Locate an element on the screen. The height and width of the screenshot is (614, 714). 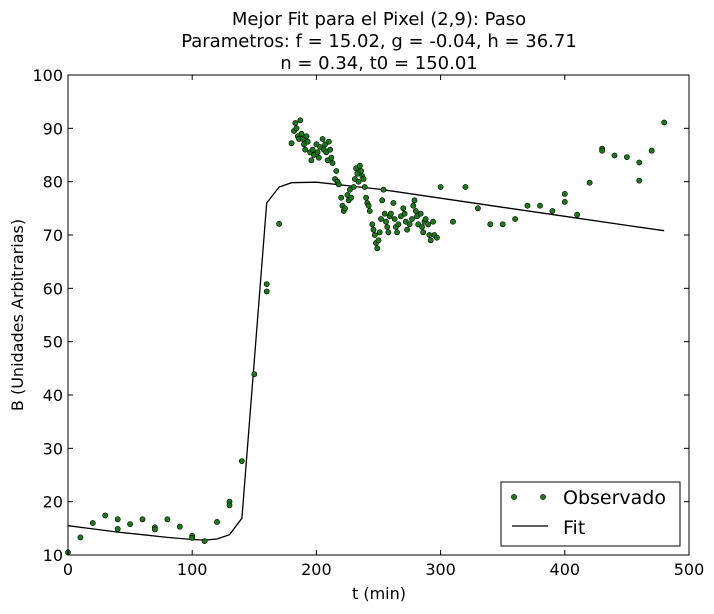
y-tick-label-90: 90 is located at coordinates (53, 128).